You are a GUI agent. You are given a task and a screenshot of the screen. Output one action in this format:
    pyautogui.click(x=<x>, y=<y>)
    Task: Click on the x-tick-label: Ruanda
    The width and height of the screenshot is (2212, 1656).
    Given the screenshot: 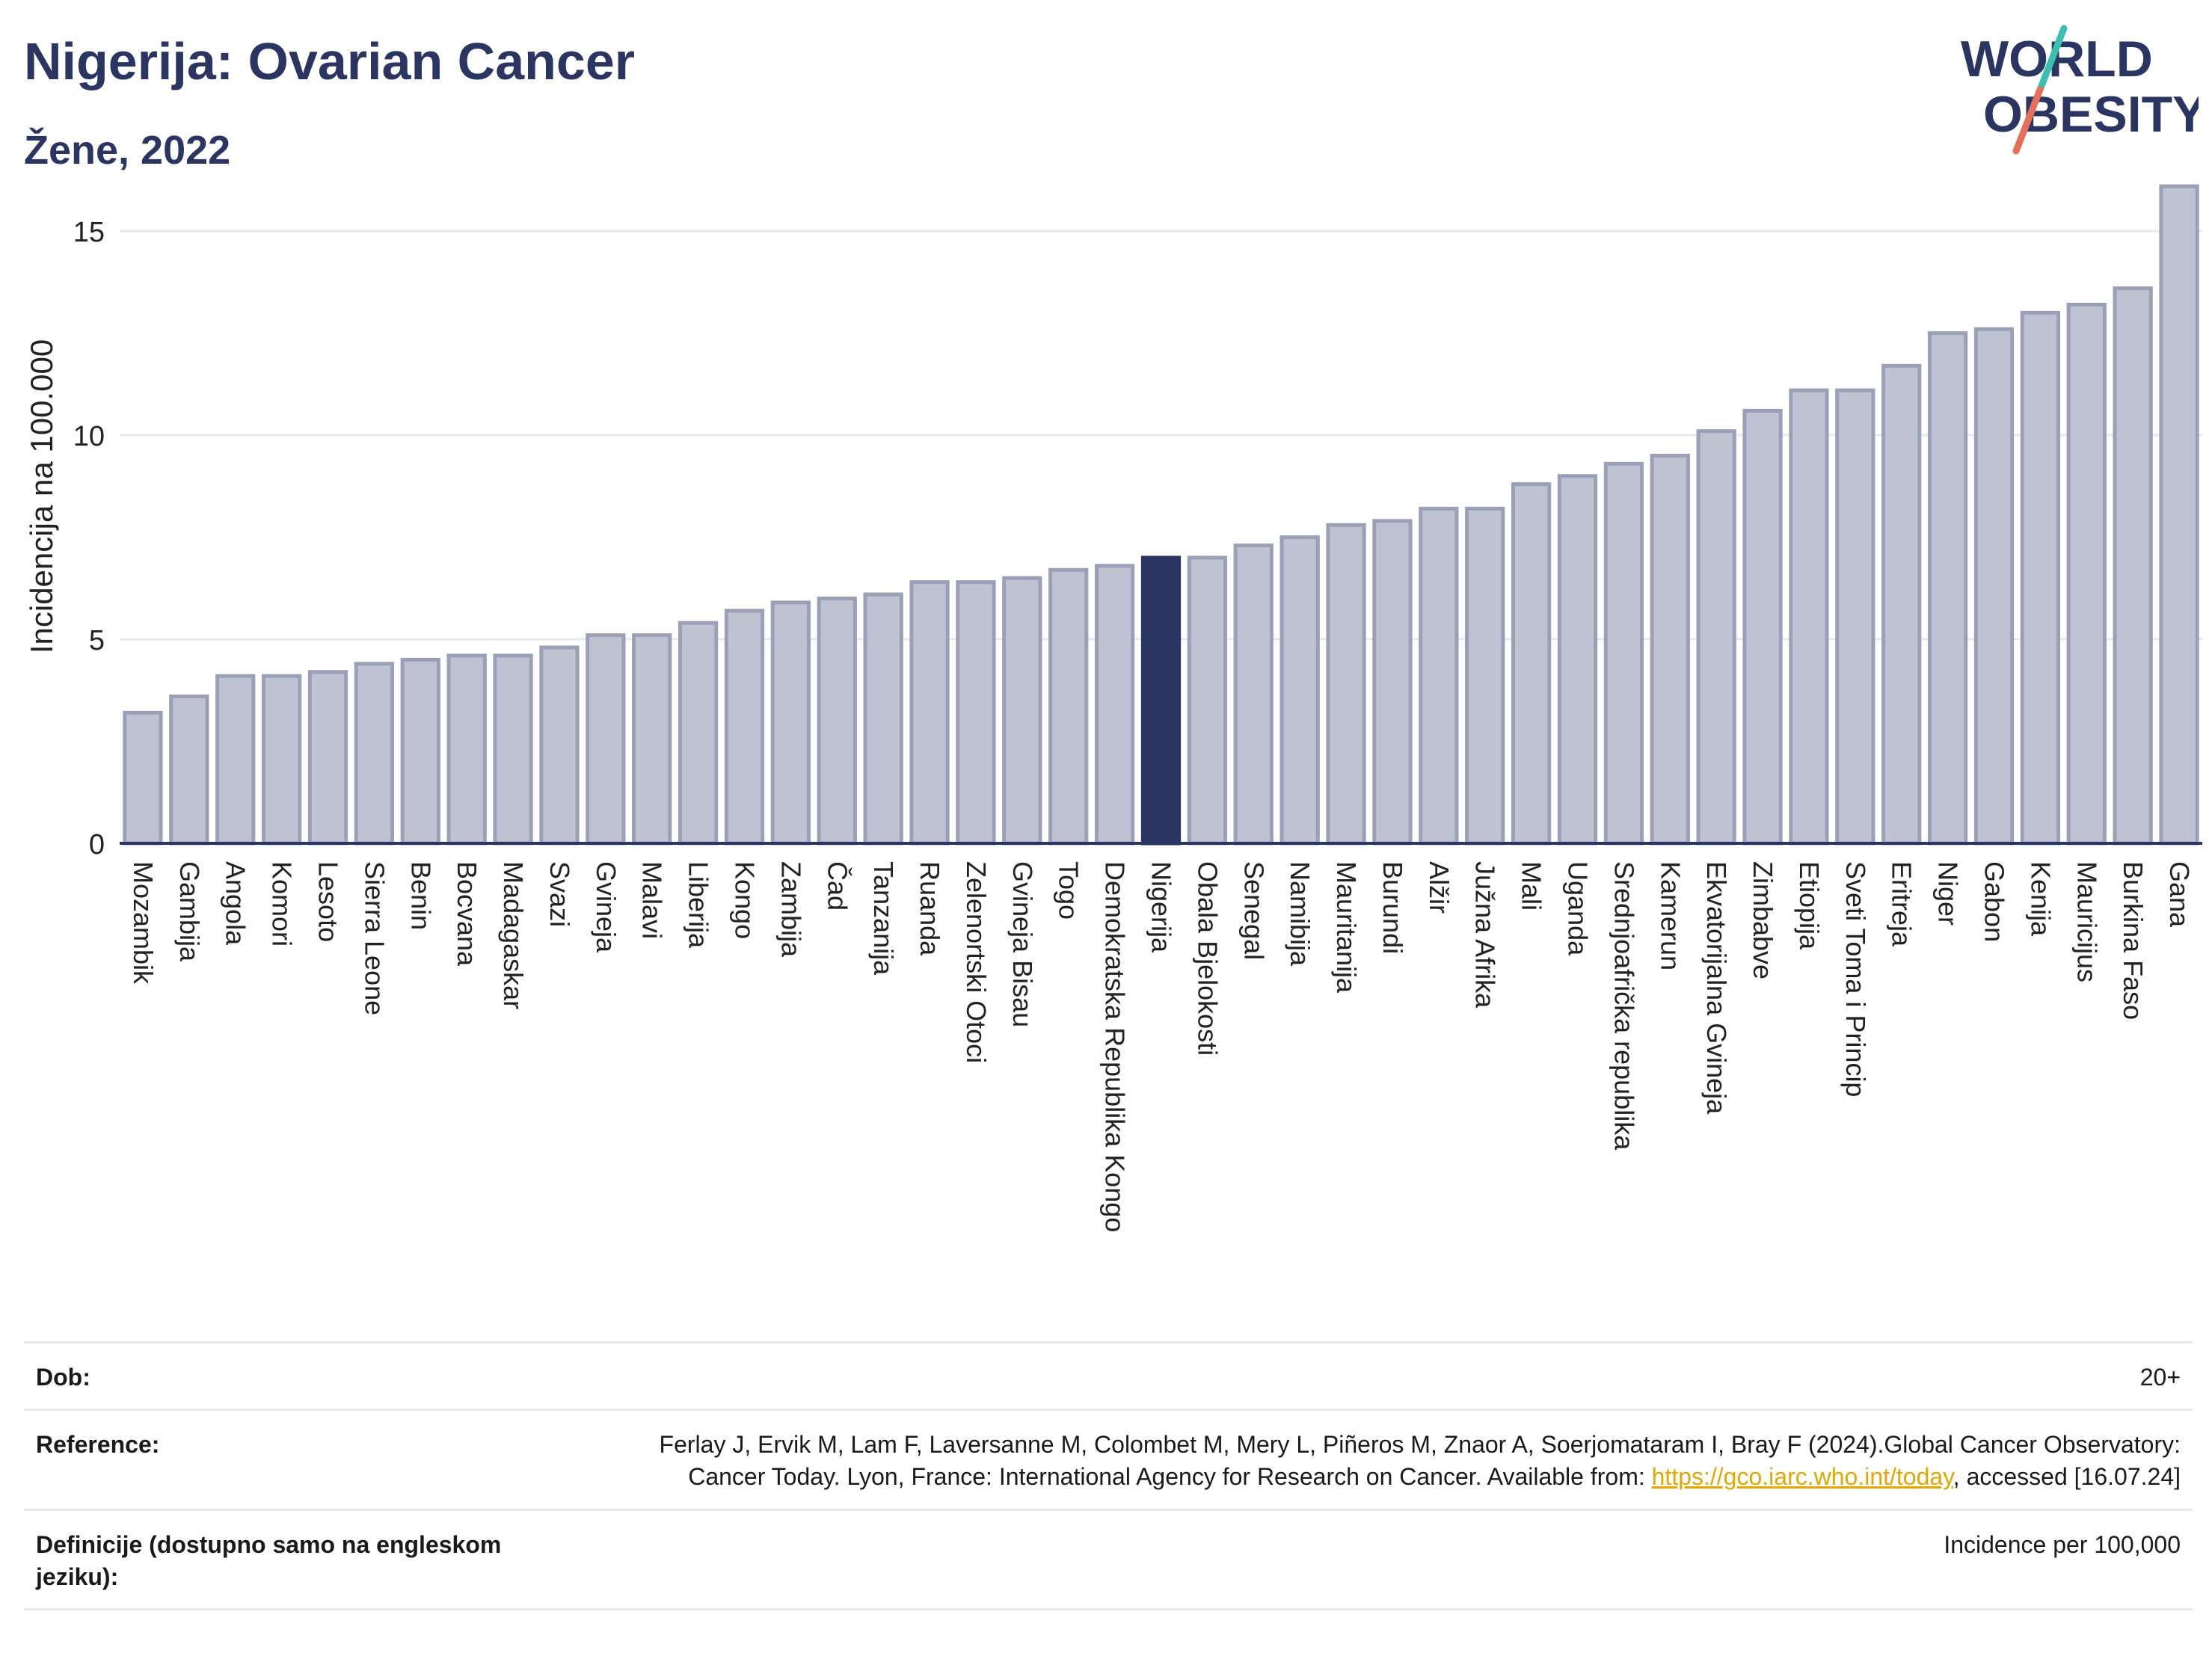 What is the action you would take?
    pyautogui.click(x=930, y=908)
    